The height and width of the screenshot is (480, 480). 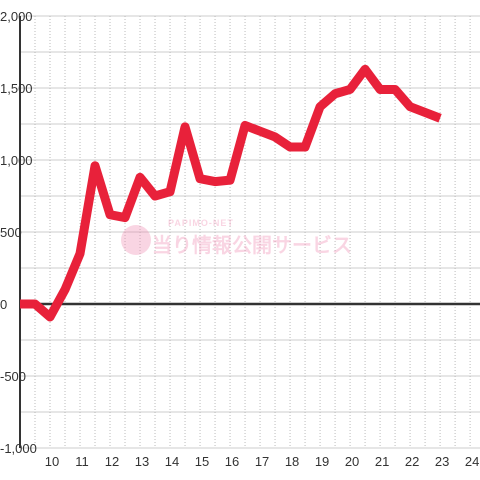 I want to click on x-tick-label: 20, so click(x=352, y=461).